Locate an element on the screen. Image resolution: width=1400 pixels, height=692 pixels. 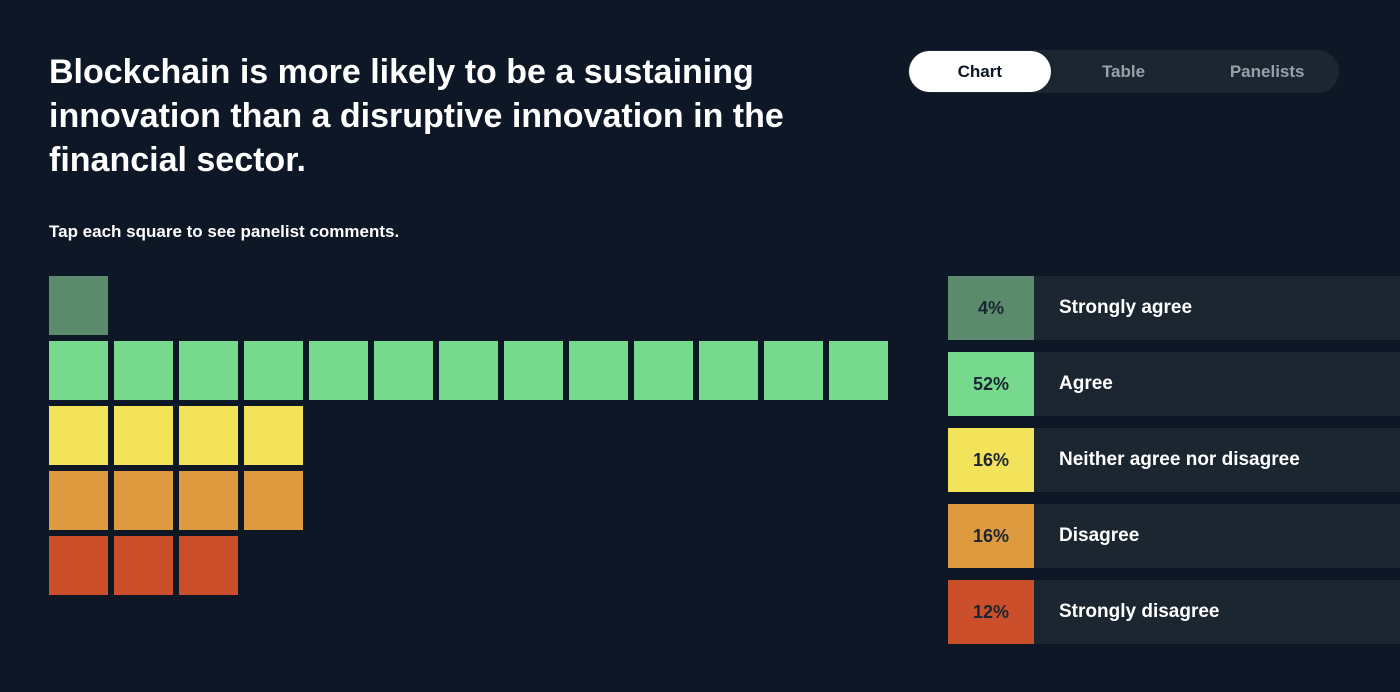
tab-panelists: Panelists is located at coordinates (1267, 71).